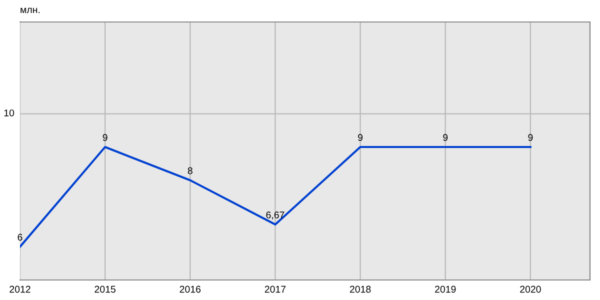  What do you see at coordinates (9, 112) in the screenshot?
I see `ref-line-label: 10` at bounding box center [9, 112].